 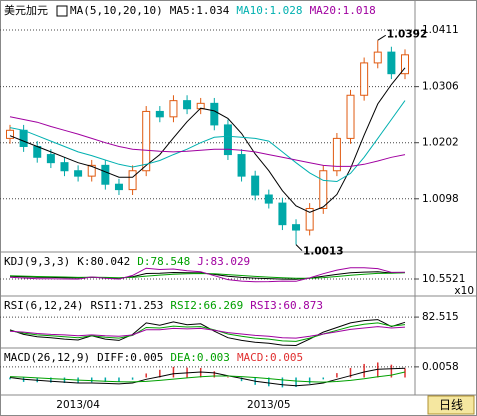 What do you see at coordinates (43, 305) in the screenshot?
I see `indicator-label: RSI(6,12,24)` at bounding box center [43, 305].